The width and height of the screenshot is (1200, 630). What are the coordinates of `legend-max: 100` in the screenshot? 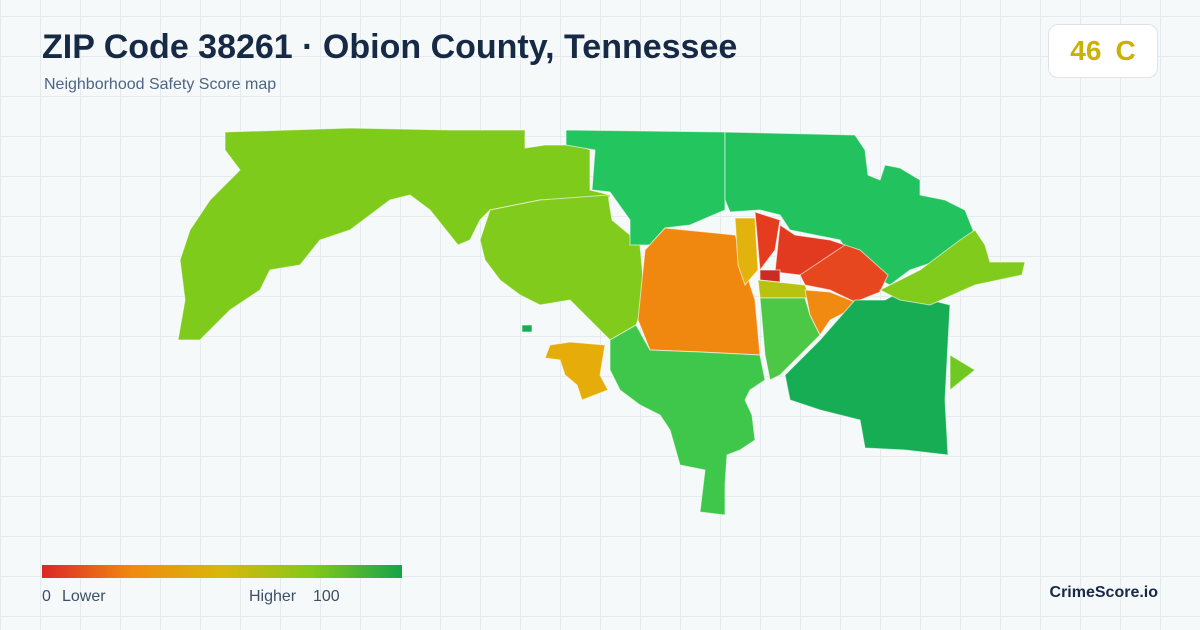 It's located at (326, 596).